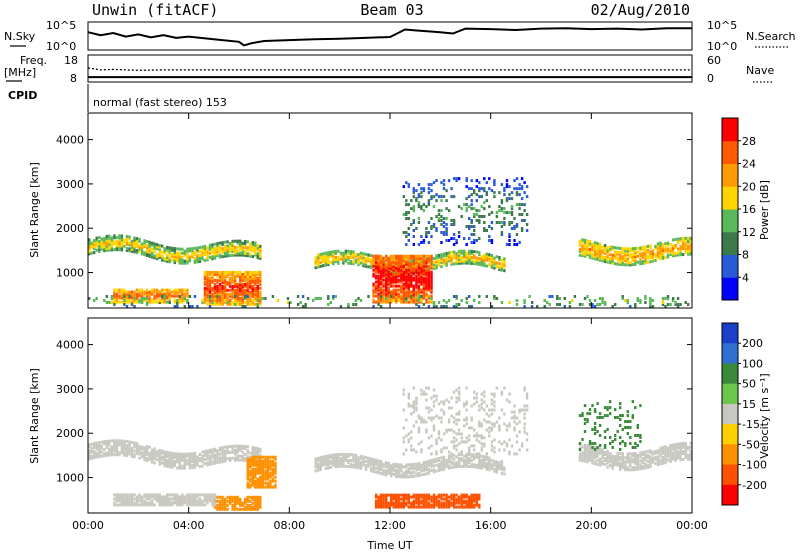 This screenshot has height=554, width=800. Describe the element at coordinates (70, 273) in the screenshot. I see `y-tick-label: 1000` at that location.